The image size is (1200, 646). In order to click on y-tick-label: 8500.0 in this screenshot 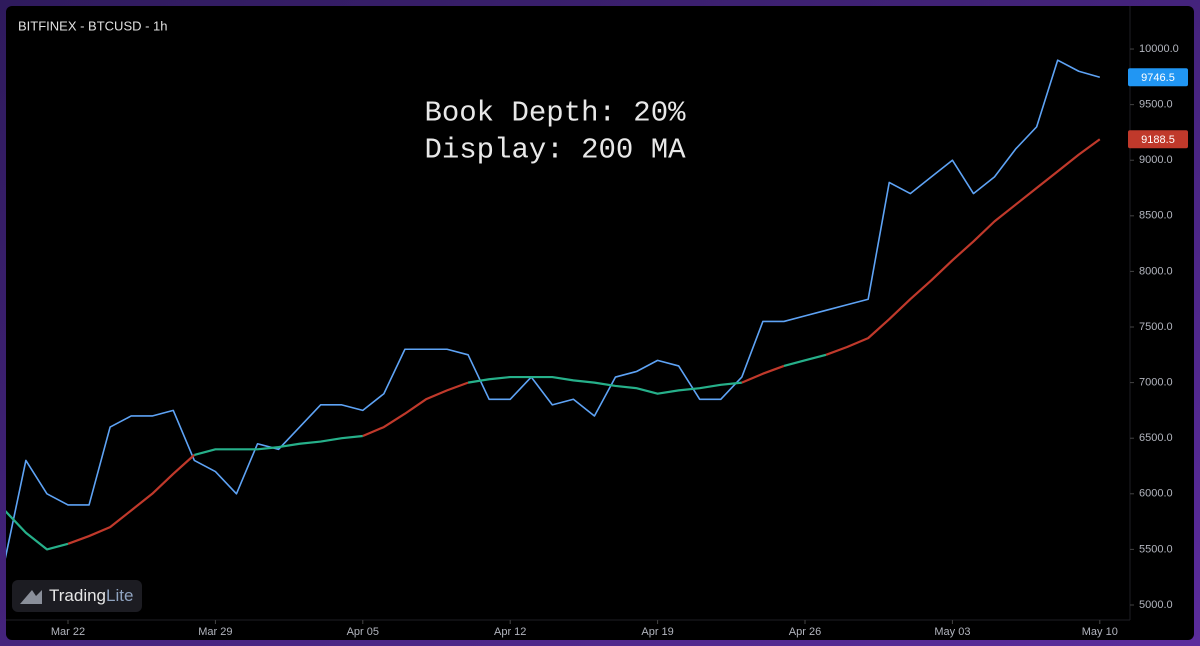, I will do `click(1156, 216)`.